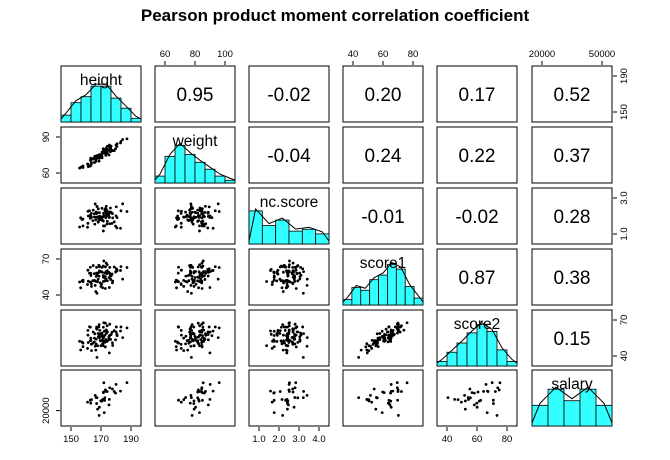 The height and width of the screenshot is (460, 670). Describe the element at coordinates (285, 266) in the screenshot. I see `scatter-point-score1-nc.score-81` at that location.